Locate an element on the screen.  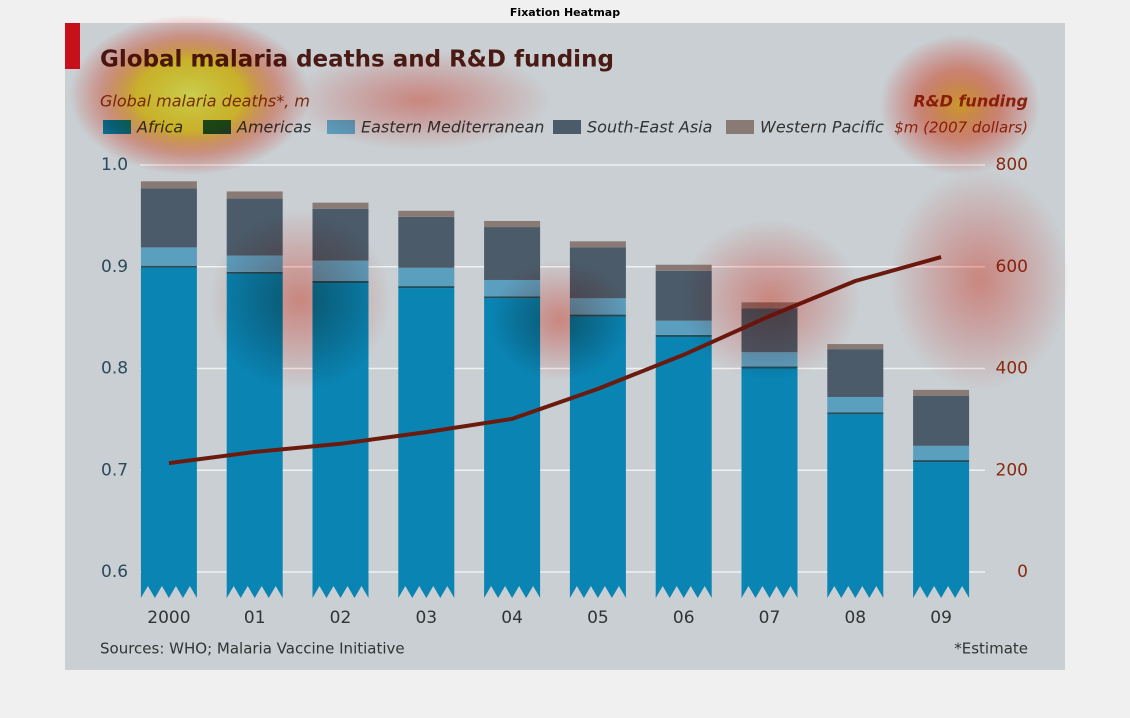
y-tick-label: 0.7 is located at coordinates (114, 470).